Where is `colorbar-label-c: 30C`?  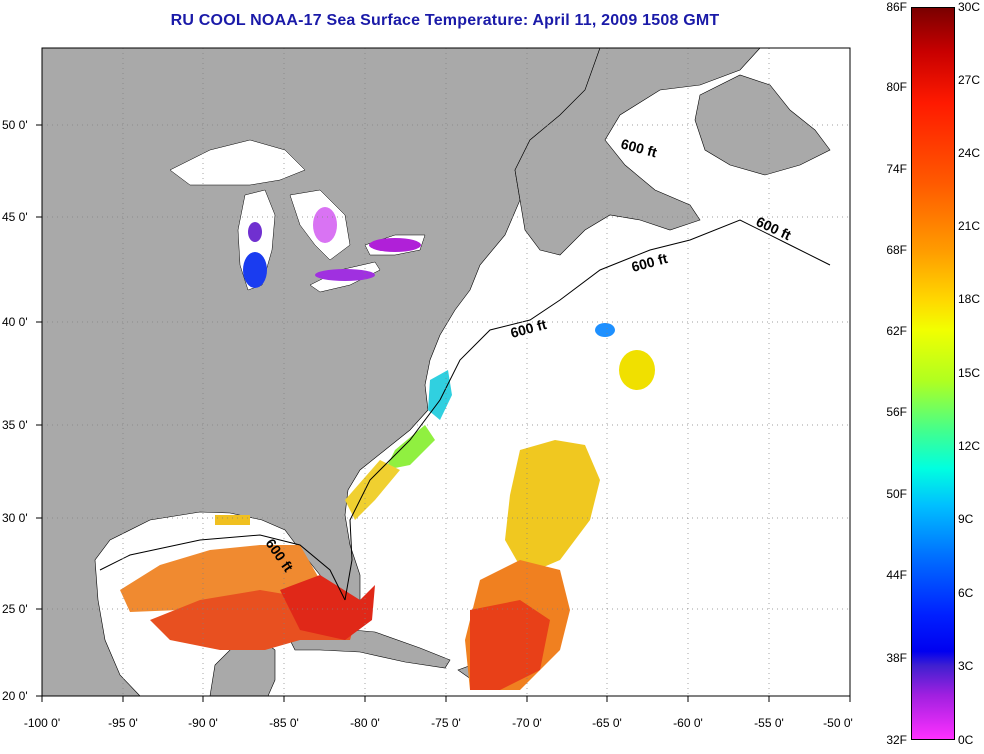 colorbar-label-c: 30C is located at coordinates (969, 7).